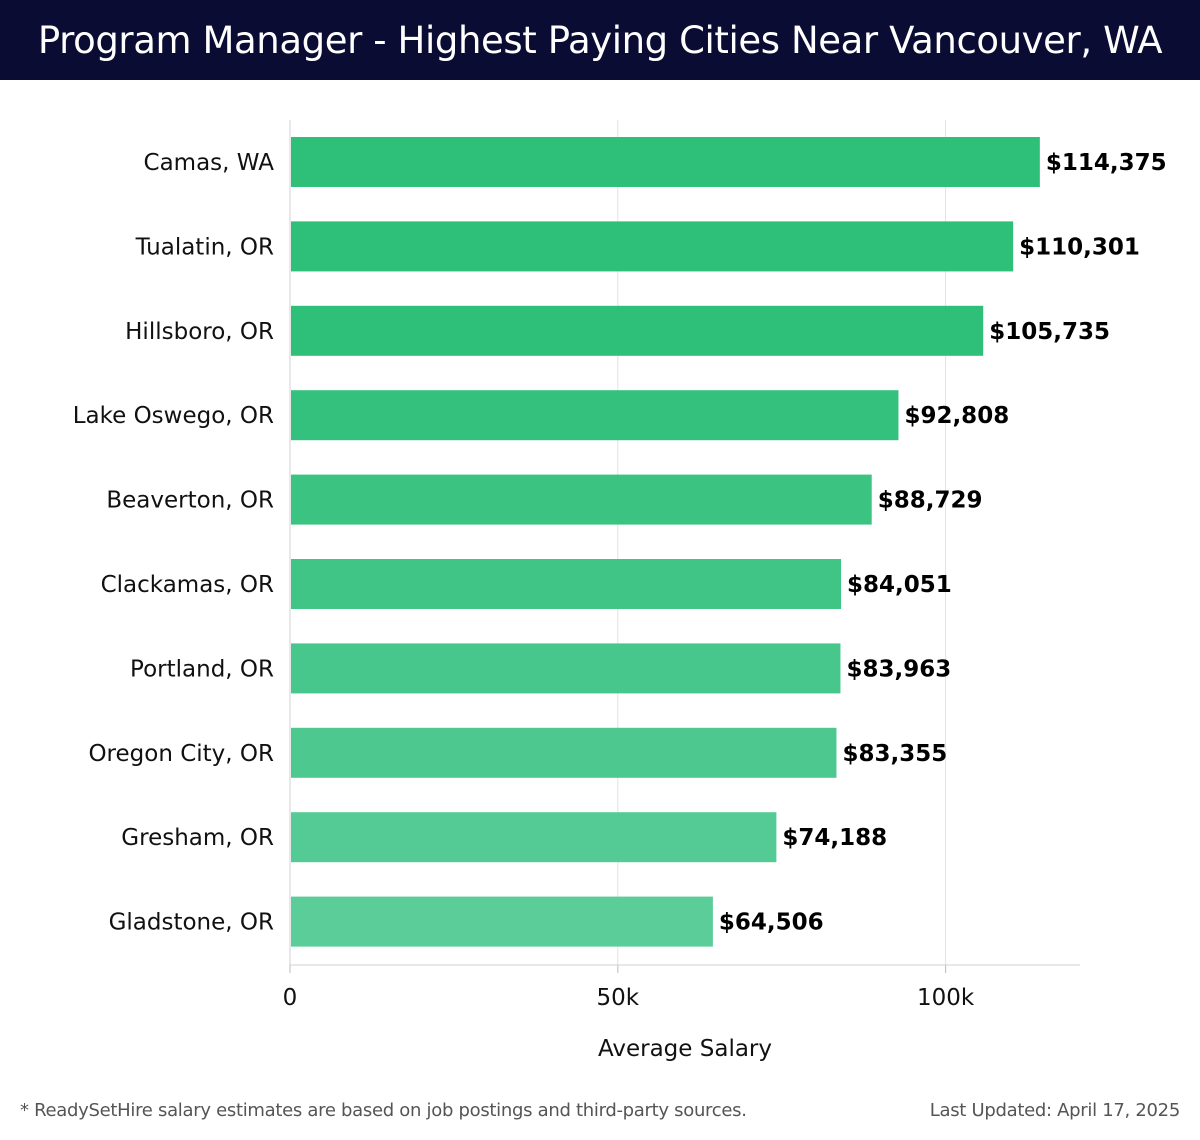 This screenshot has height=1140, width=1200. Describe the element at coordinates (899, 585) in the screenshot. I see `value-label-5: $84,051` at that location.